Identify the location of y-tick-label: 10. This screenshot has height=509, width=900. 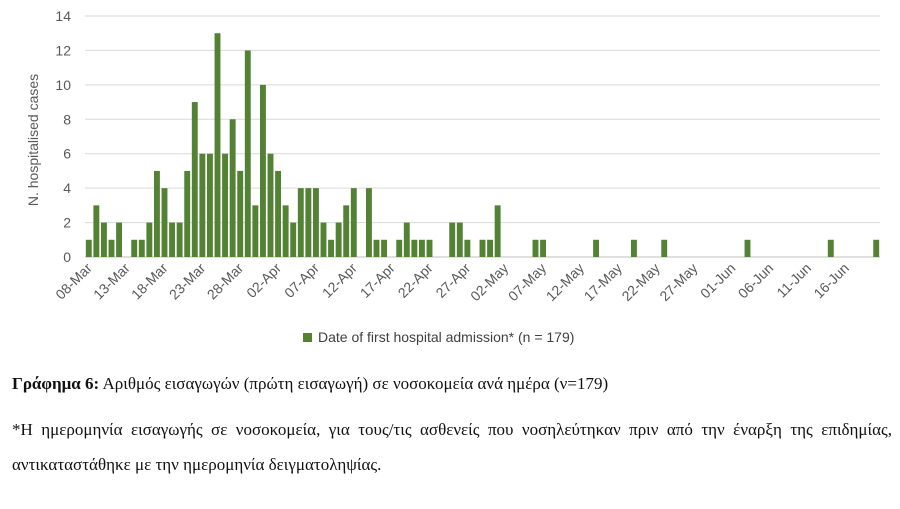
(63, 85).